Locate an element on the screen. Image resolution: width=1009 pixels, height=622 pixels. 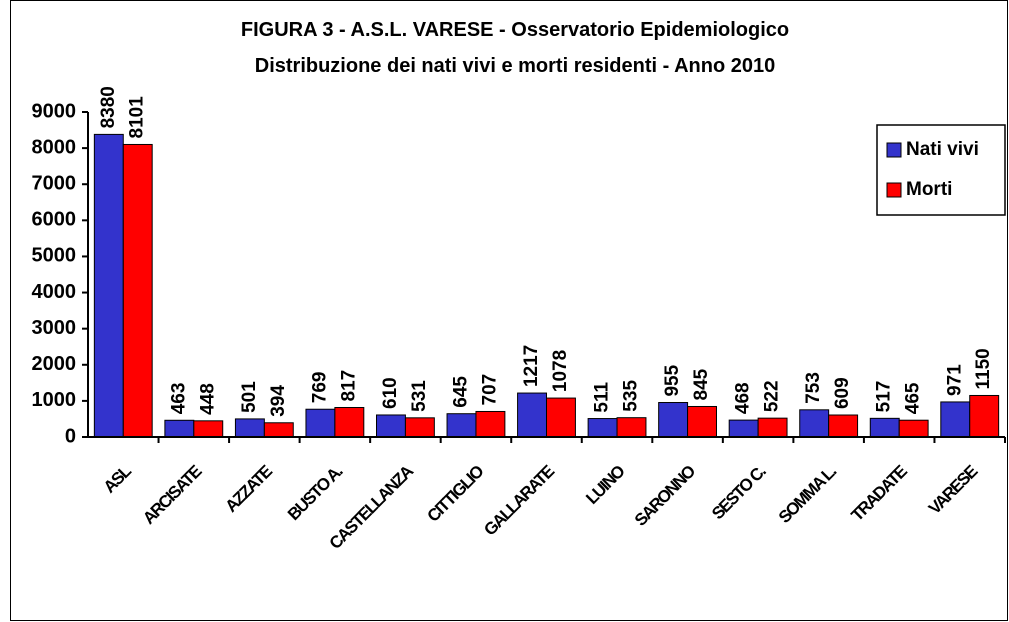
value-label: 1150 is located at coordinates (983, 368).